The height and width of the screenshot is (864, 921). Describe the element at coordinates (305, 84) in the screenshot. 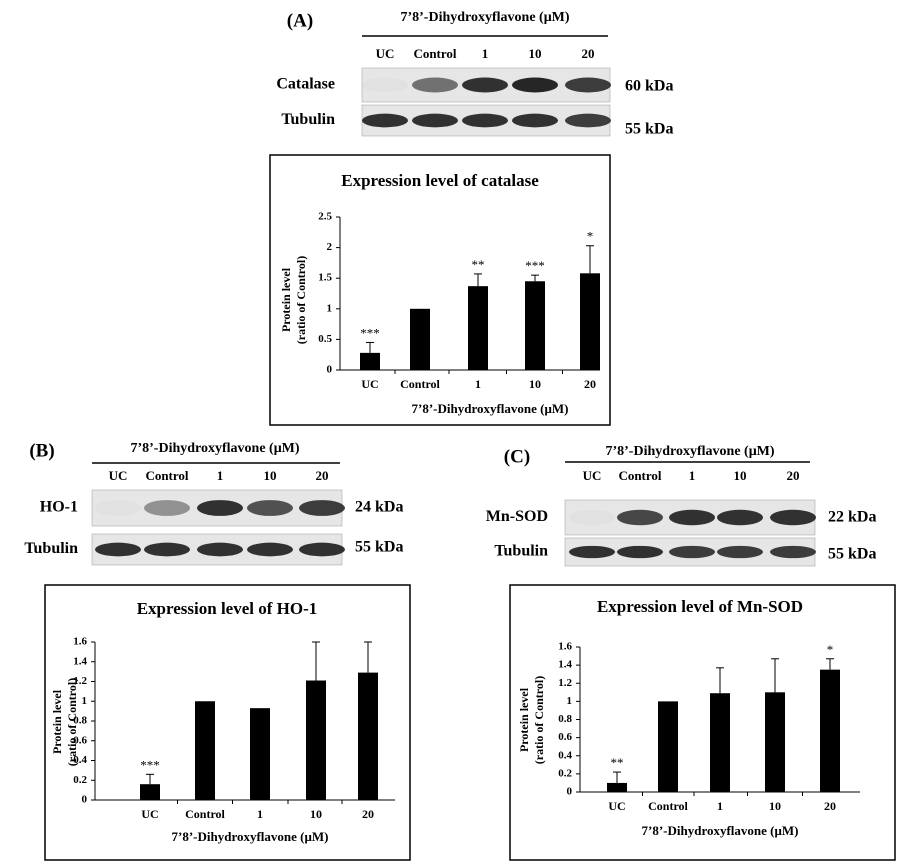

I see `protein-label: Catalase` at that location.